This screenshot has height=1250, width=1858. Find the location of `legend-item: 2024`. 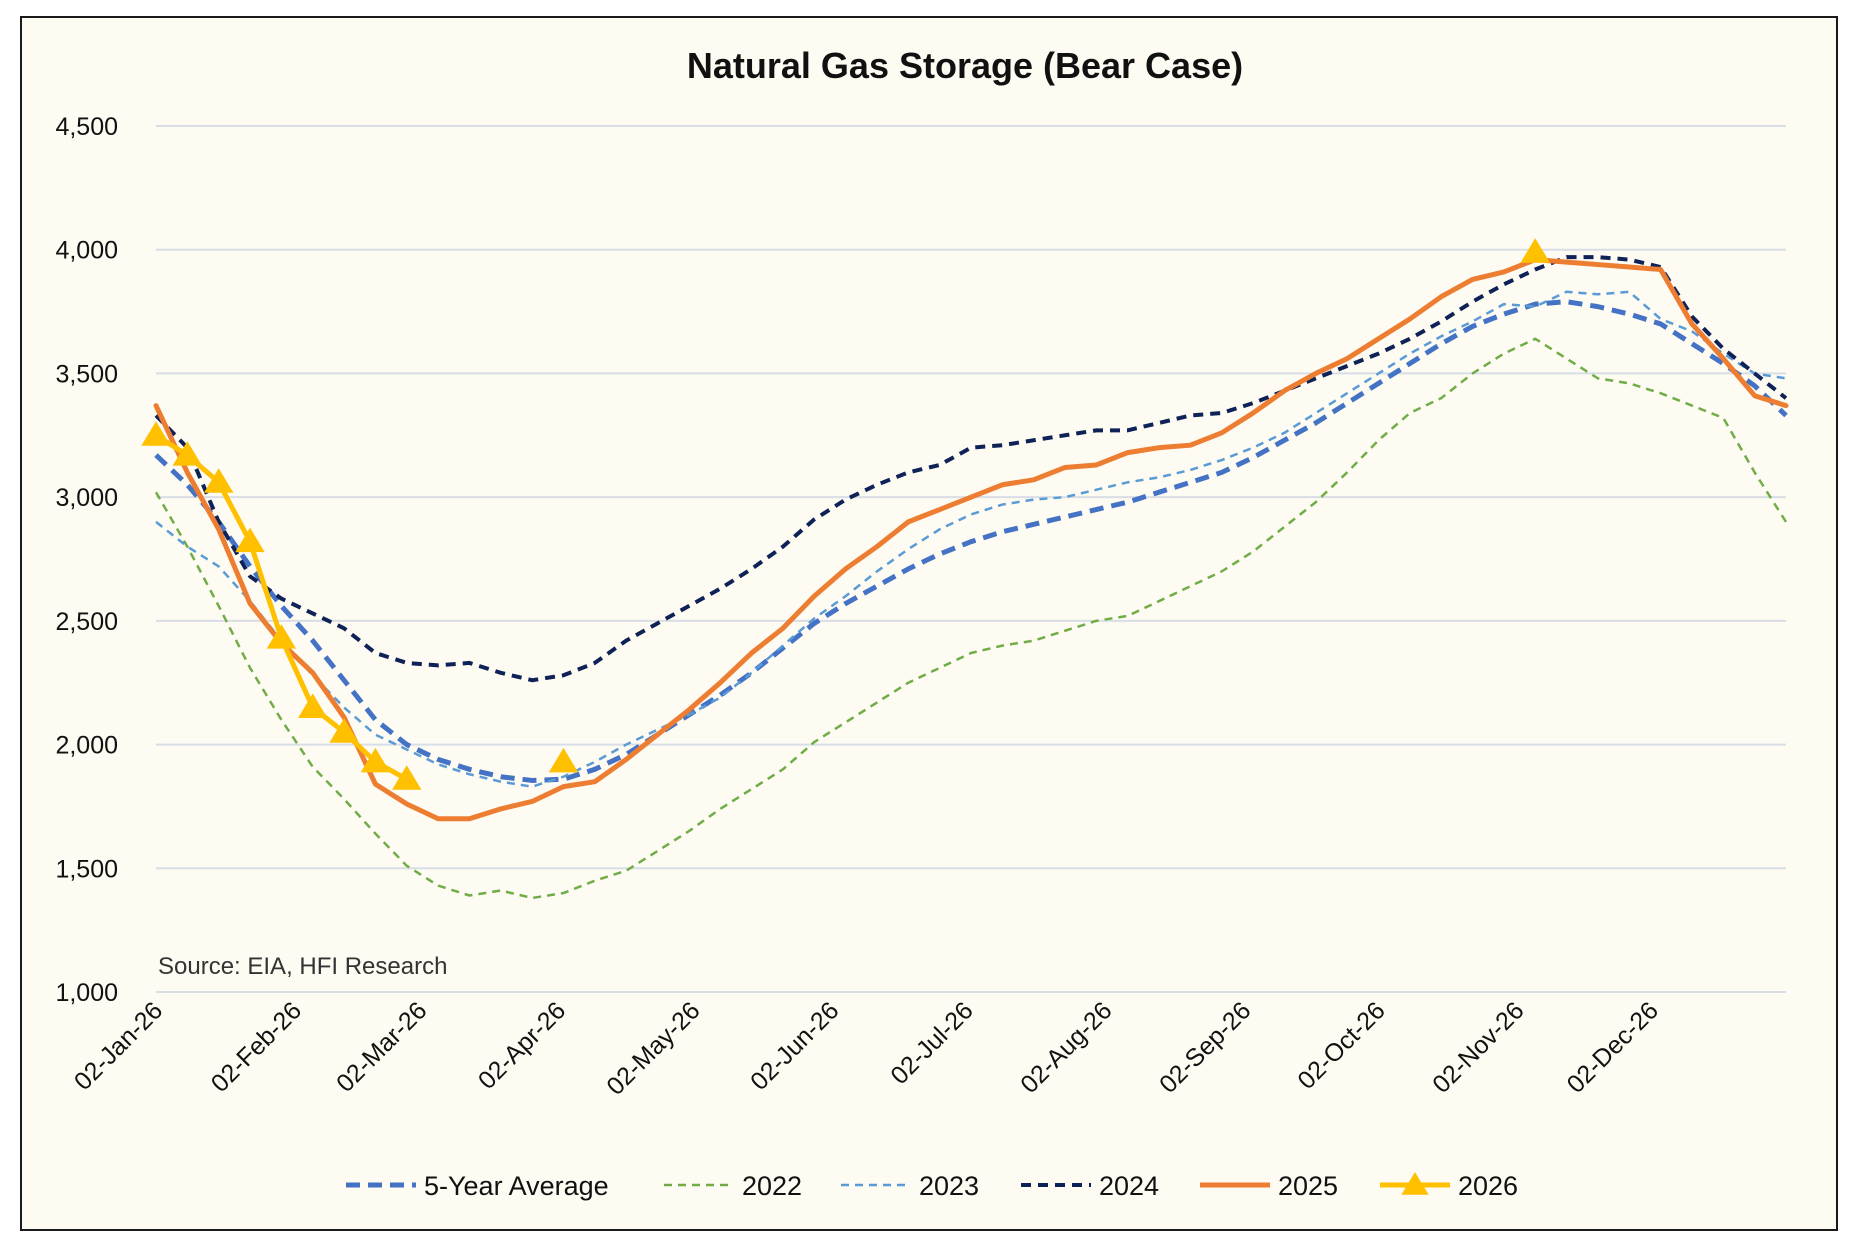

legend-item: 2024 is located at coordinates (1090, 1186).